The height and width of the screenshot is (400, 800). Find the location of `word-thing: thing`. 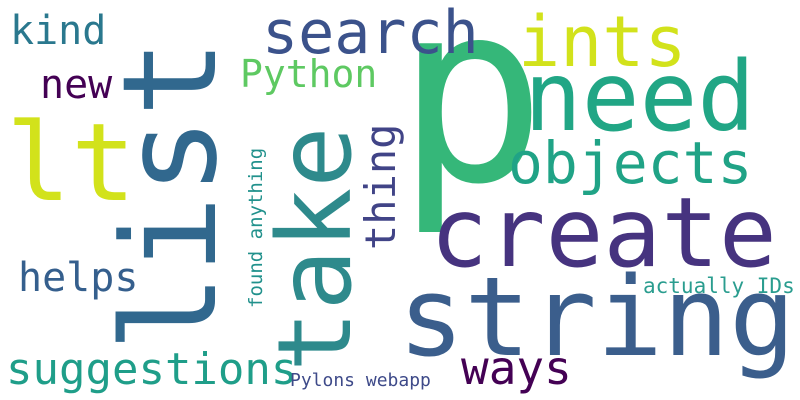

word-thing: thing is located at coordinates (380, 187).